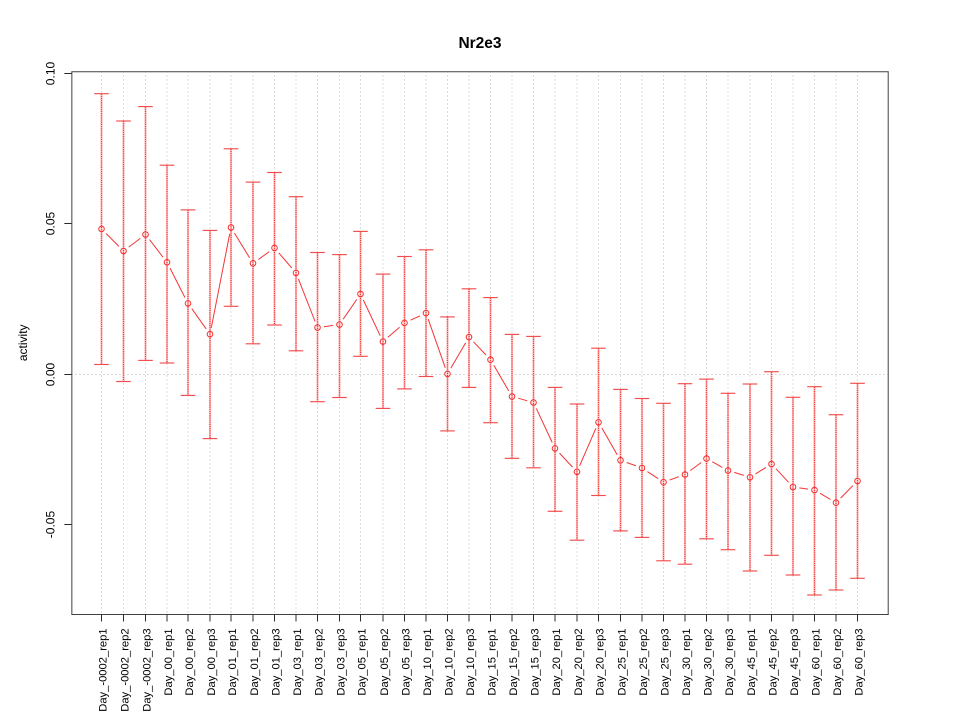 The width and height of the screenshot is (960, 725). What do you see at coordinates (708, 661) in the screenshot?
I see `svg-text: Day_30_rep2` at bounding box center [708, 661].